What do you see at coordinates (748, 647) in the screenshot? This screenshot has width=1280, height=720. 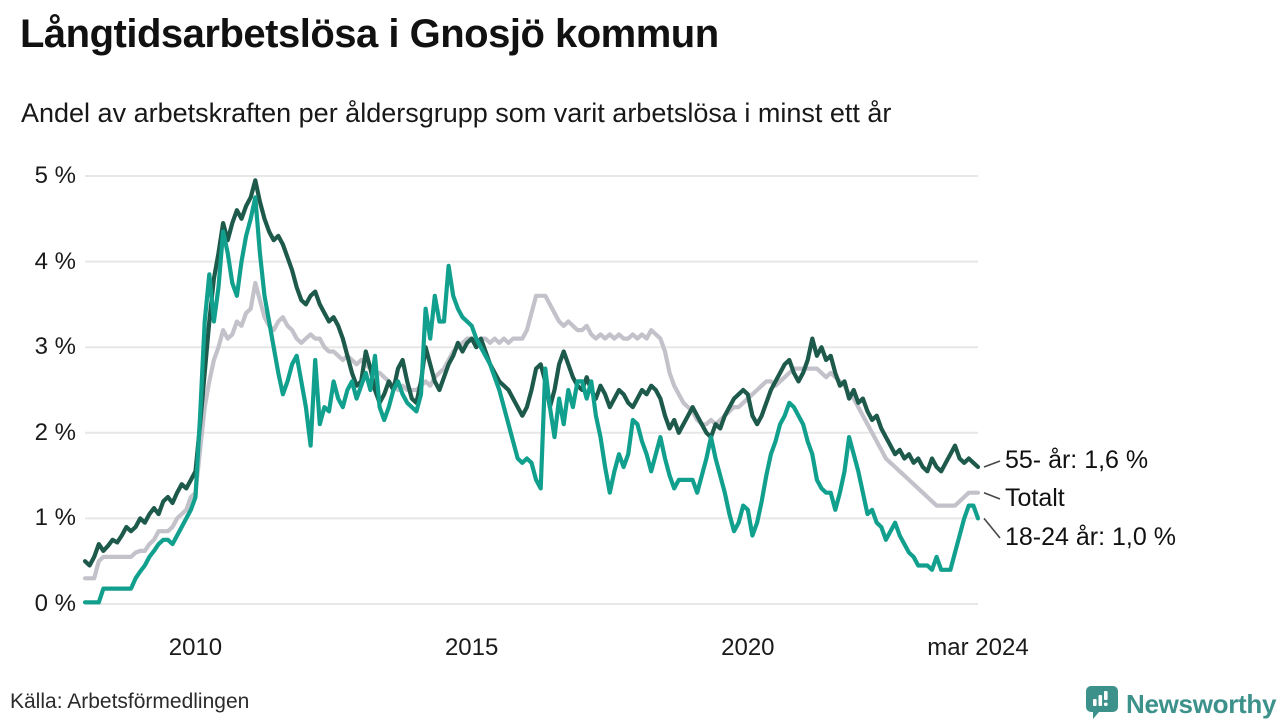 I see `x-tick-label: 2020` at bounding box center [748, 647].